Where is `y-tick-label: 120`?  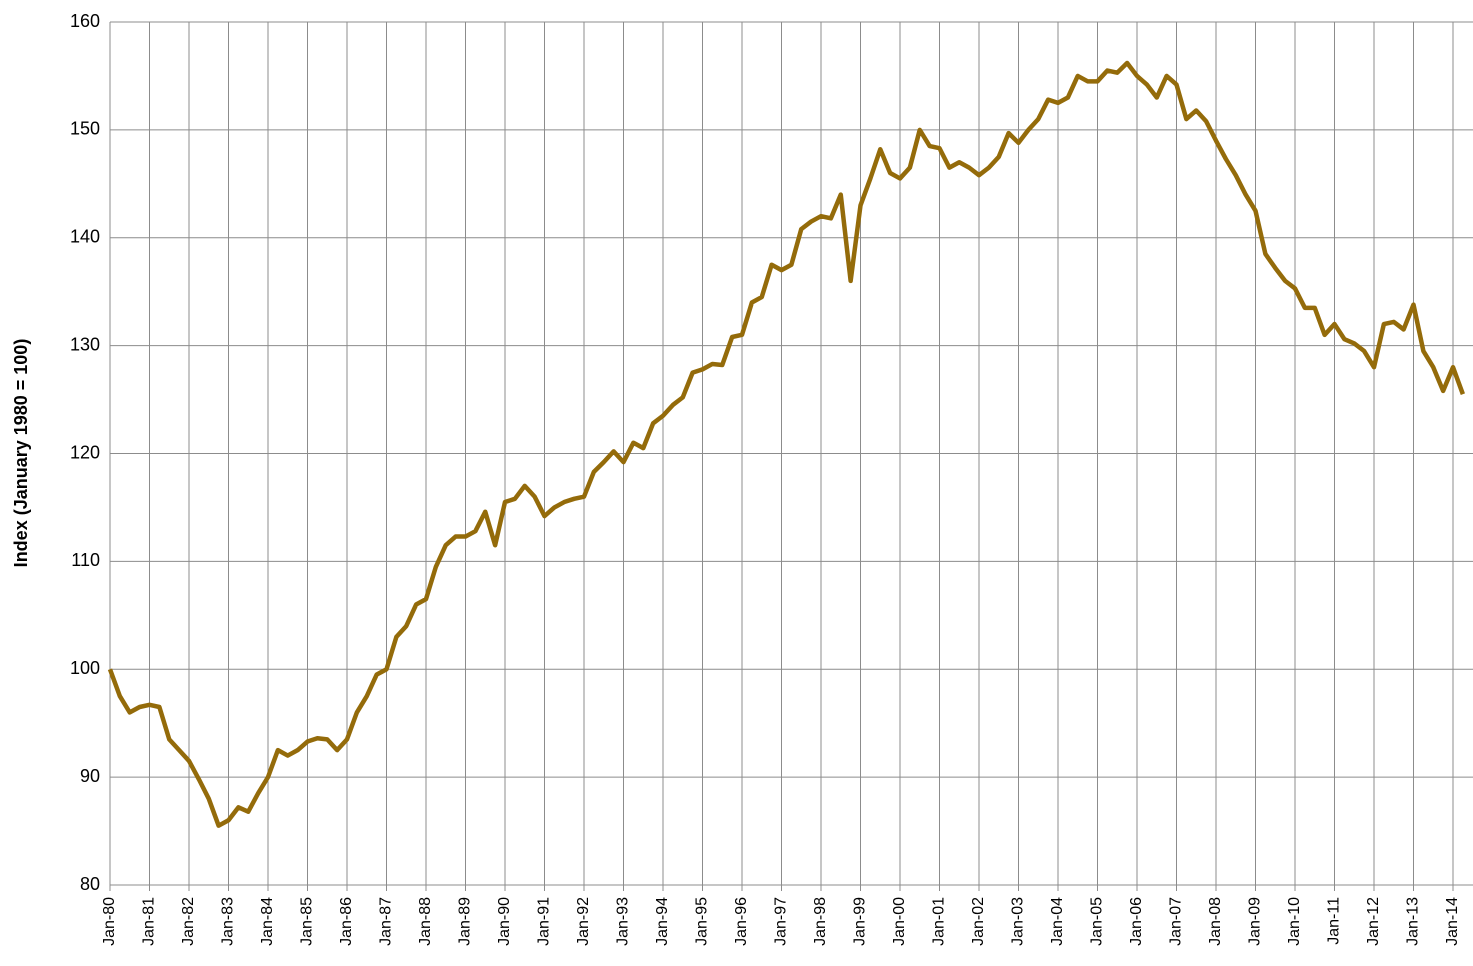 y-tick-label: 120 is located at coordinates (85, 452).